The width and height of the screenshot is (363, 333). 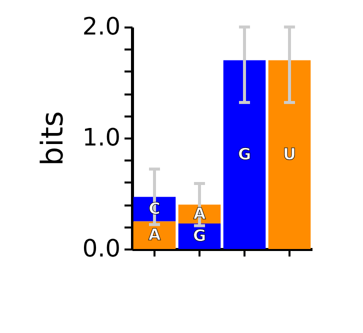 I want to click on y-tick-label: 1.0, so click(x=101, y=138).